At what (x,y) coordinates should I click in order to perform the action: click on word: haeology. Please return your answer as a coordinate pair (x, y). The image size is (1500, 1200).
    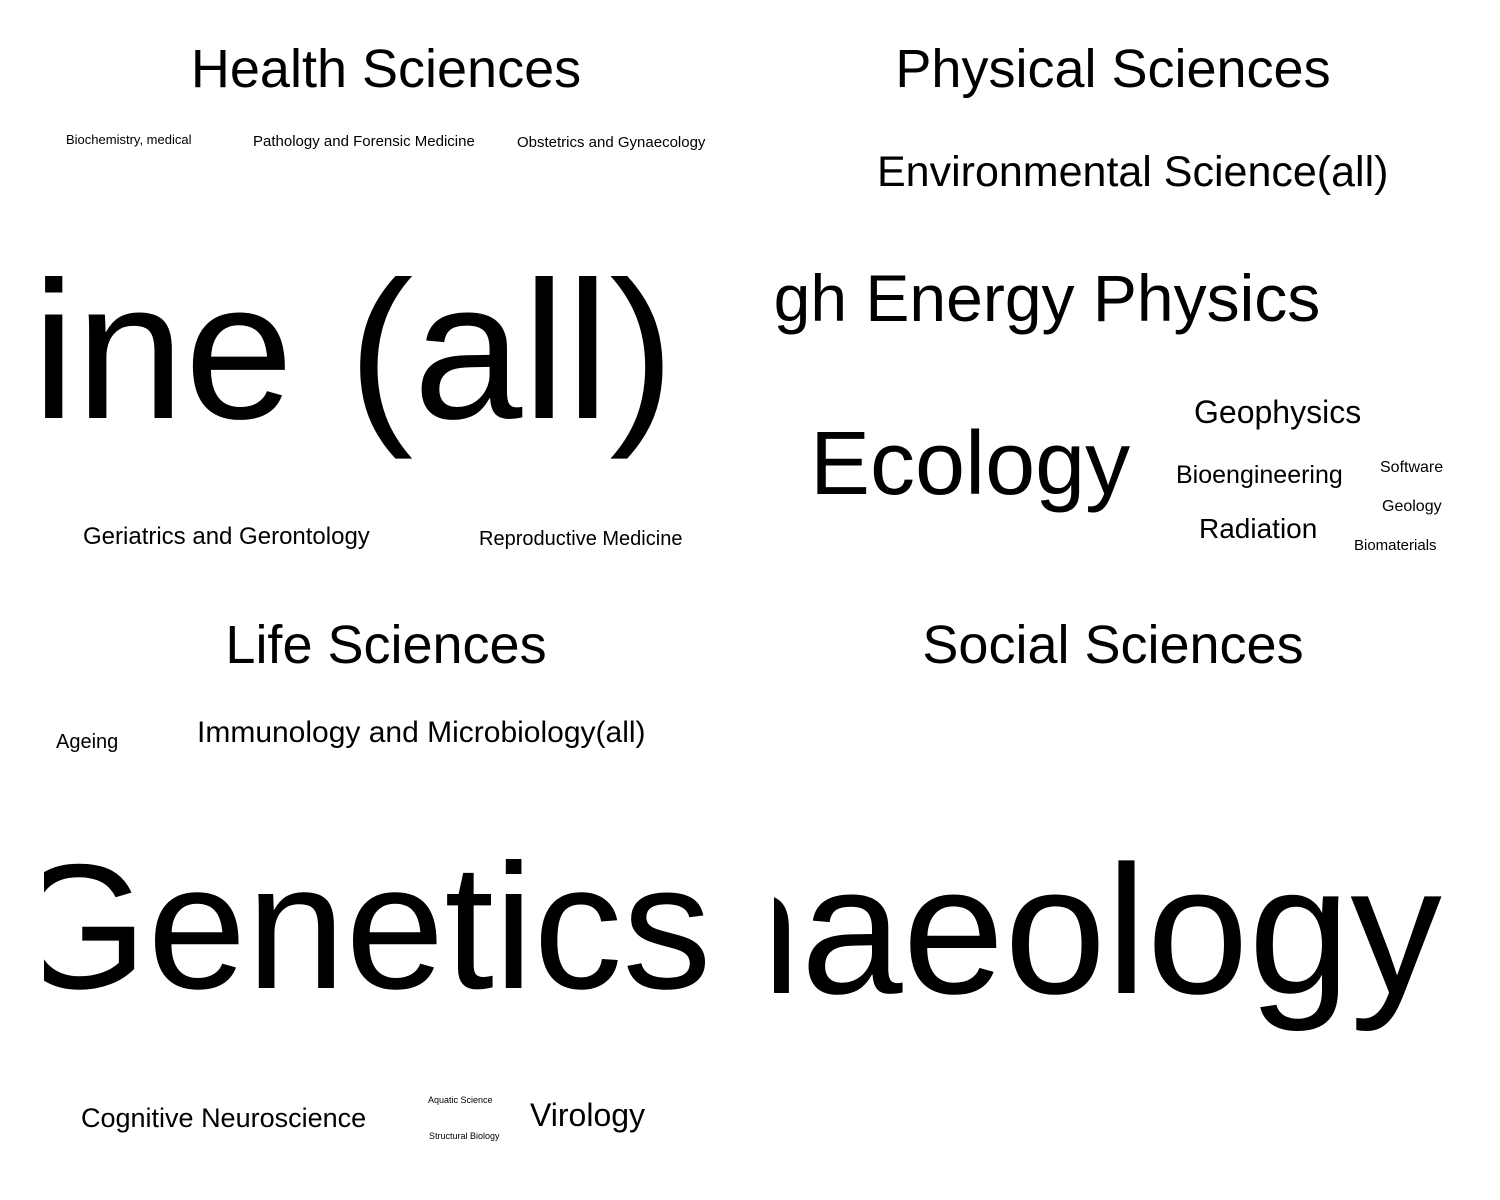
    Looking at the image, I should click on (1108, 929).